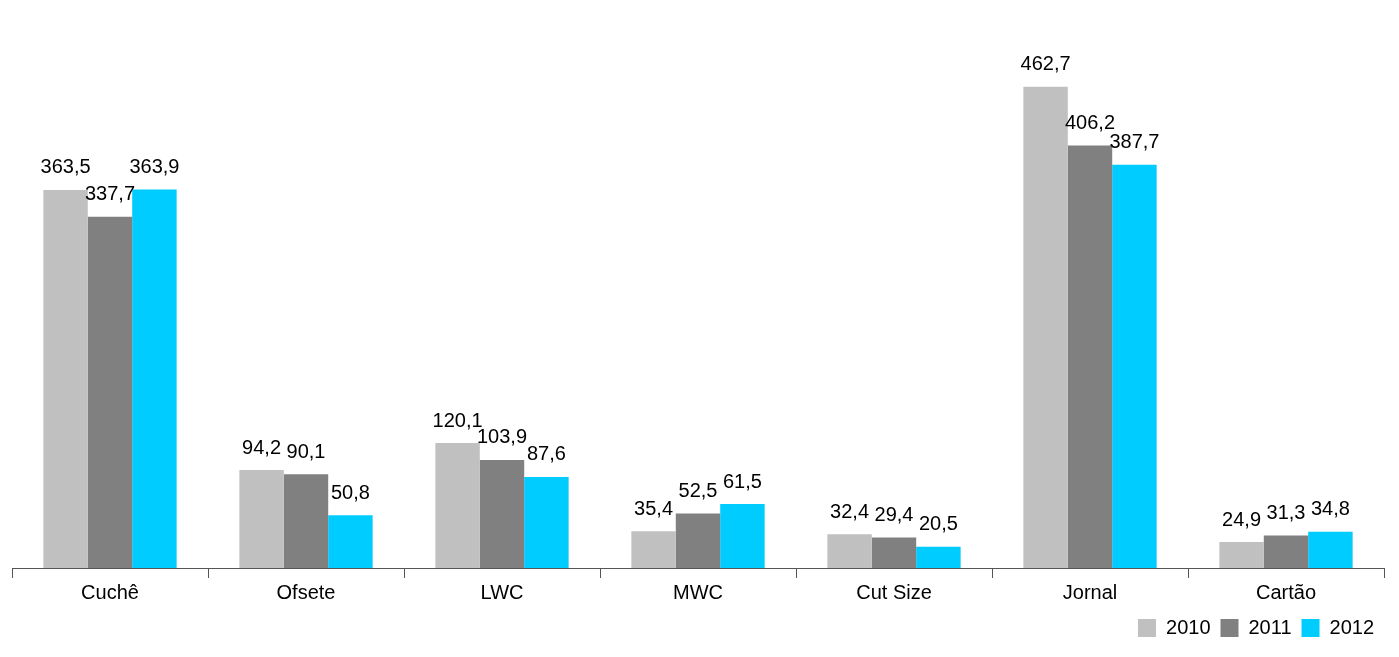 This screenshot has width=1399, height=657. What do you see at coordinates (1286, 511) in the screenshot?
I see `data-label: 31,3` at bounding box center [1286, 511].